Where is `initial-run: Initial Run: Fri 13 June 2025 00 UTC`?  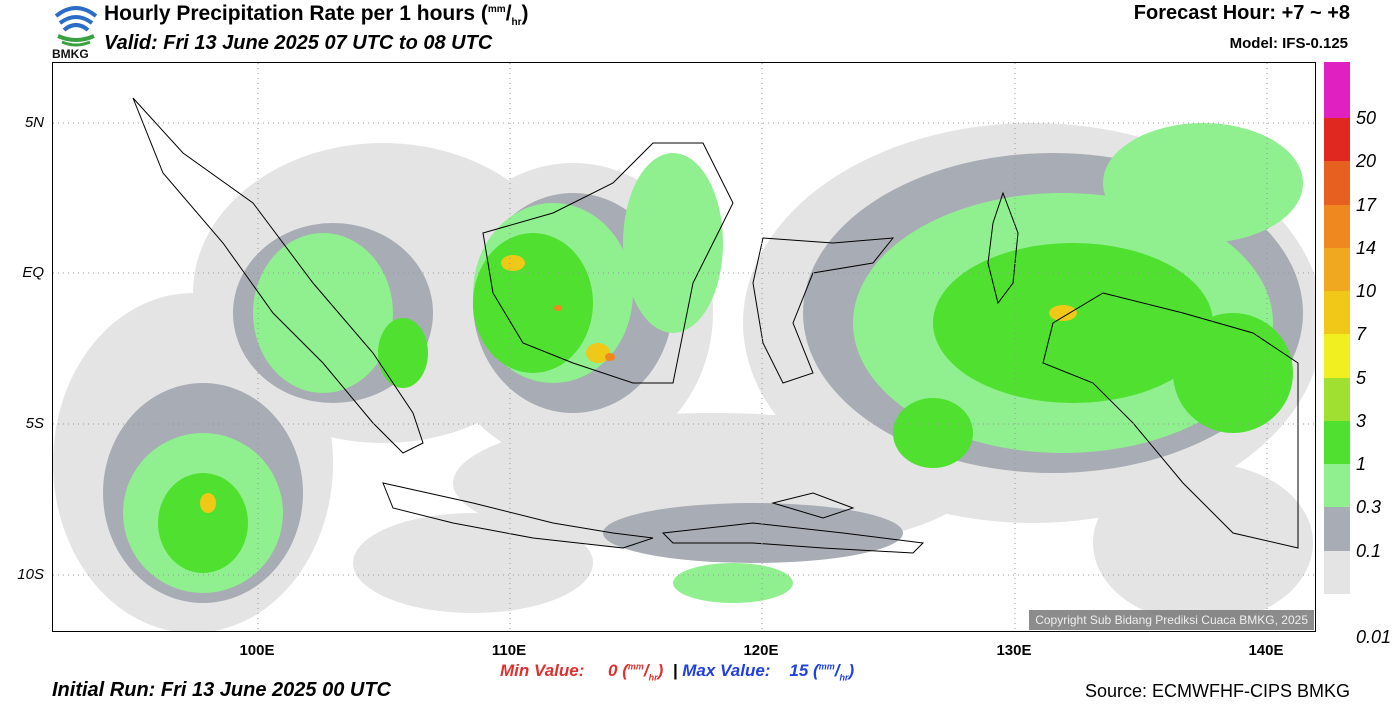 initial-run: Initial Run: Fri 13 June 2025 00 UTC is located at coordinates (221, 690).